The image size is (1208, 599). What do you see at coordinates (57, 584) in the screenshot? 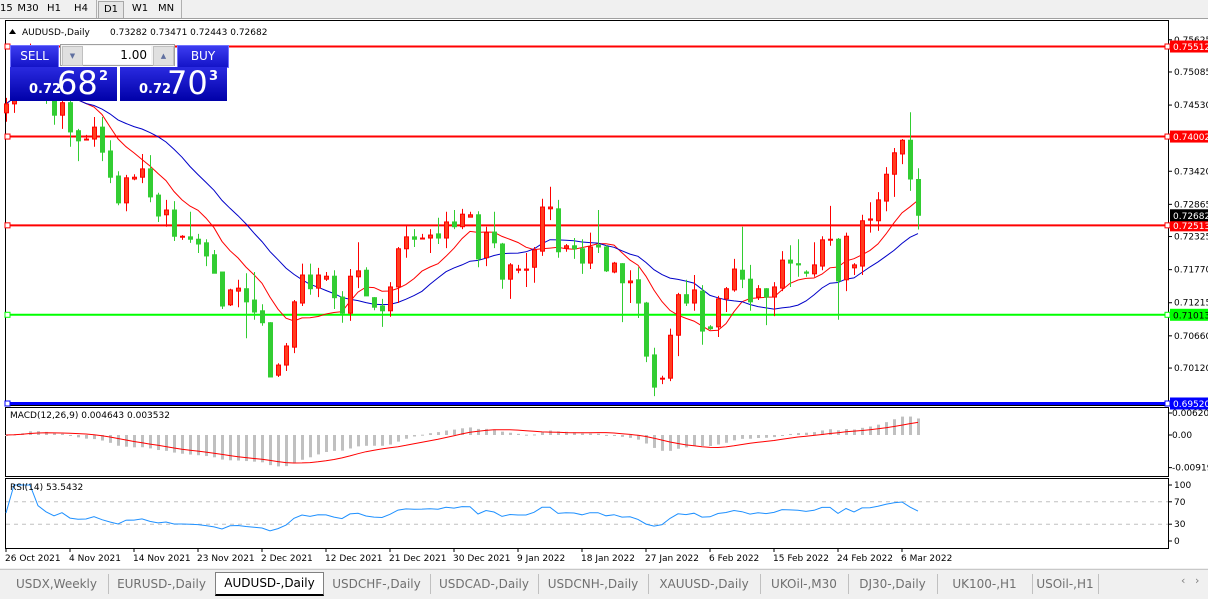
I see `tab-usdx-weekly: USDX,Weekly` at bounding box center [57, 584].